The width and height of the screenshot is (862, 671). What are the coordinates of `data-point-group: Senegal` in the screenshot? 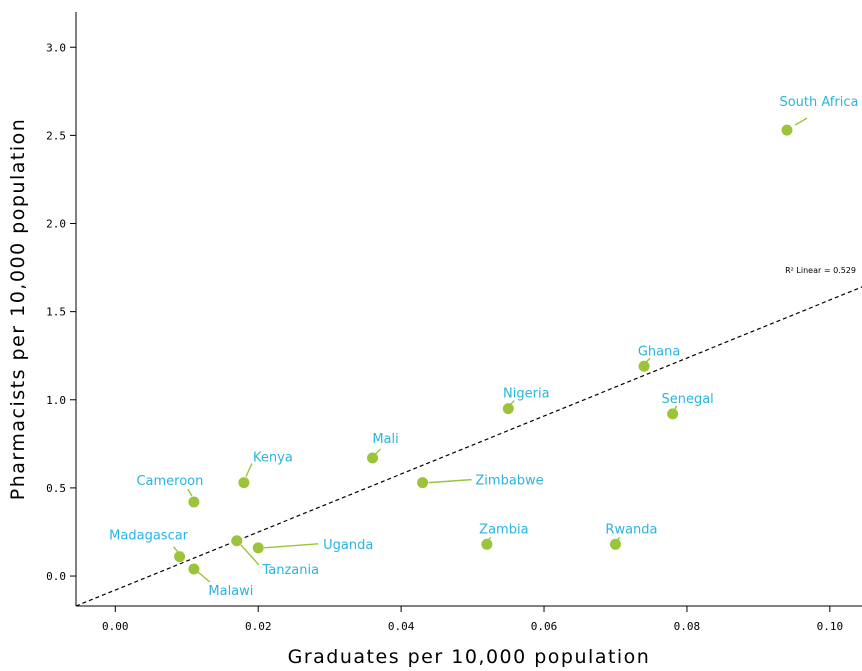 It's located at (687, 406).